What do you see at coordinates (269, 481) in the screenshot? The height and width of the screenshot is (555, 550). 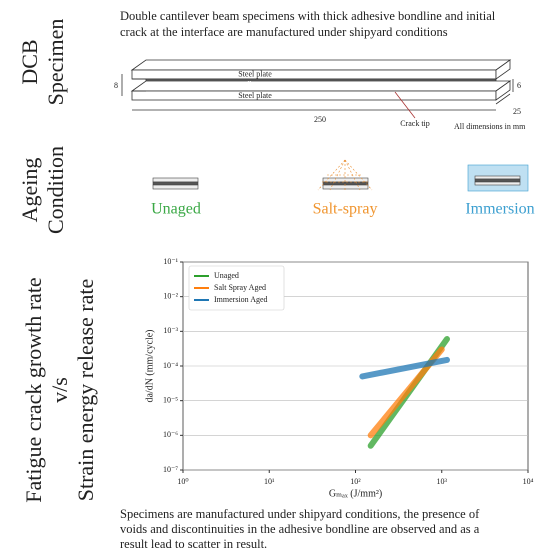 I see `x-tick-label: 10¹` at bounding box center [269, 481].